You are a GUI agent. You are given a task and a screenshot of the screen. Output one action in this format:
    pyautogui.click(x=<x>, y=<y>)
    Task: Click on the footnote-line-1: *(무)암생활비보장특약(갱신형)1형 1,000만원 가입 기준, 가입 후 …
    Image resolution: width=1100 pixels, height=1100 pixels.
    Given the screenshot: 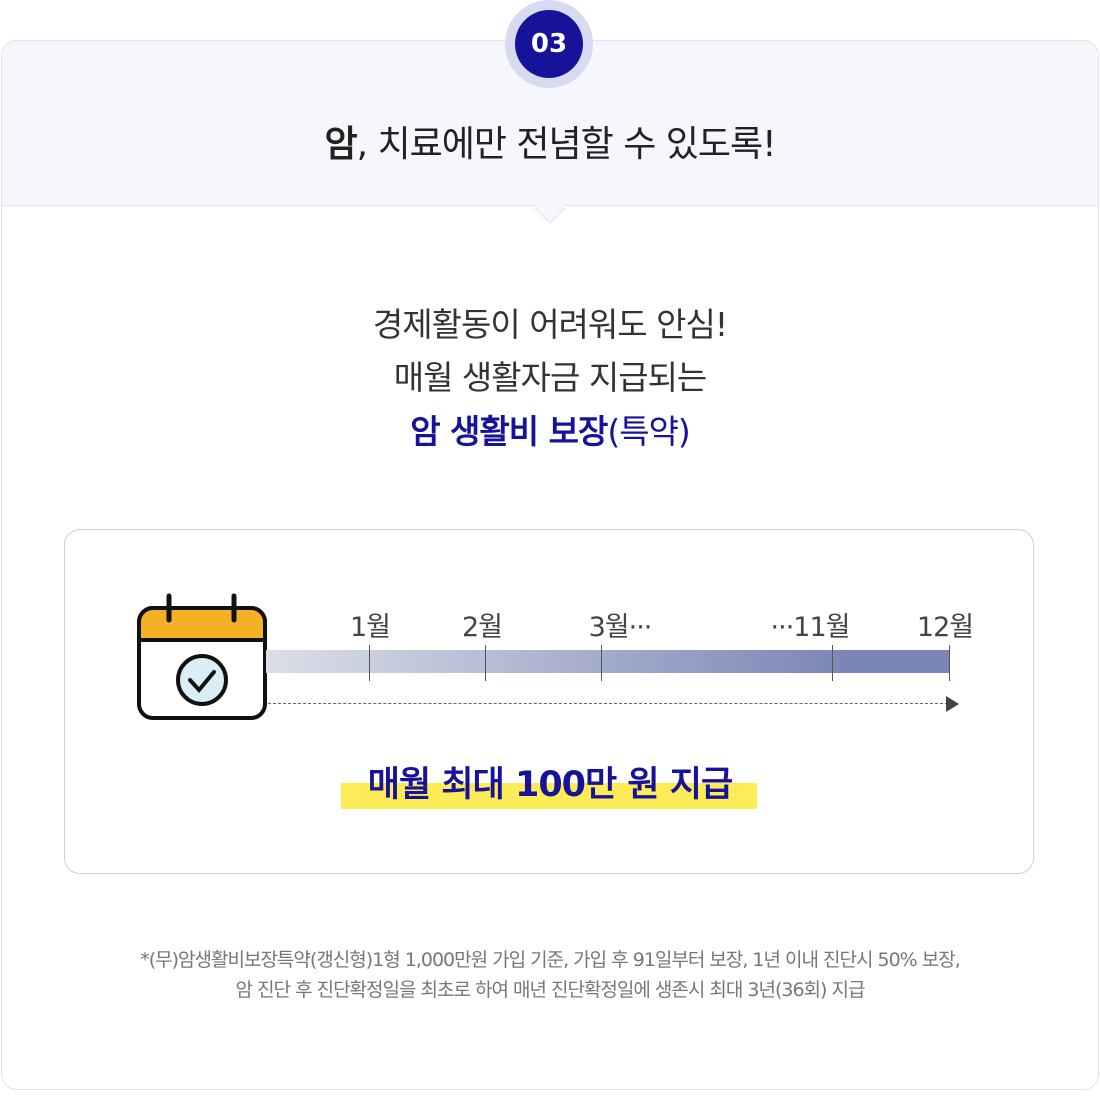 What is the action you would take?
    pyautogui.click(x=550, y=960)
    